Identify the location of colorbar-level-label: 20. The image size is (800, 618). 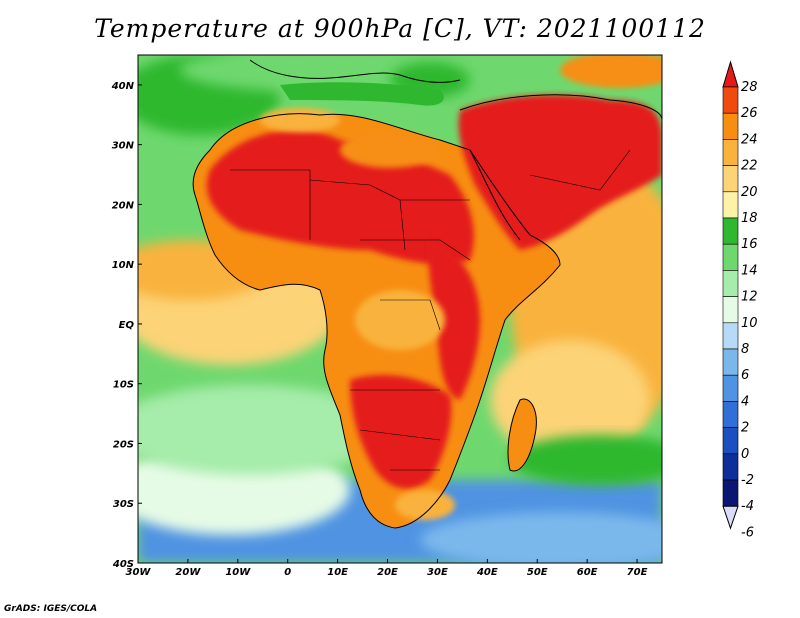
(749, 192).